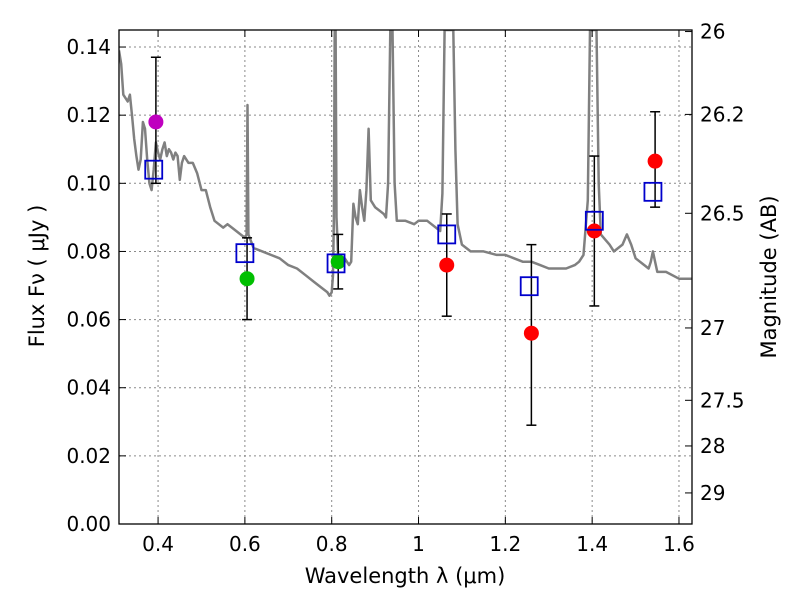 The height and width of the screenshot is (600, 800). I want to click on y-axis-right-label: Magnitude (AB), so click(769, 276).